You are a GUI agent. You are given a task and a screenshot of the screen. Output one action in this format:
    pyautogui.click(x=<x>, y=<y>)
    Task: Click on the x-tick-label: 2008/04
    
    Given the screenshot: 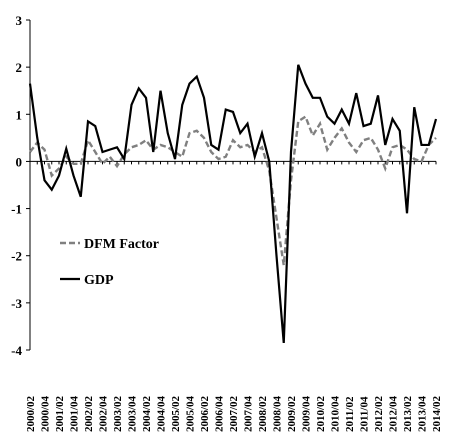 What is the action you would take?
    pyautogui.click(x=278, y=413)
    